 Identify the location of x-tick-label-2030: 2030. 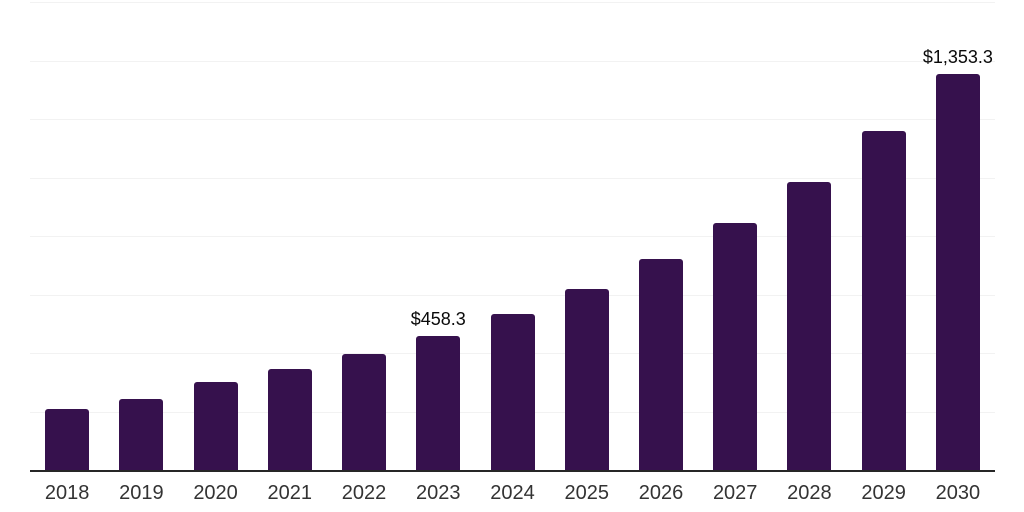
(958, 493).